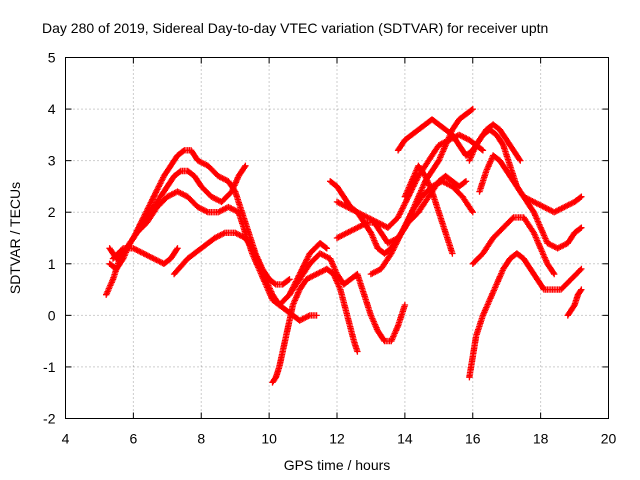 The image size is (640, 480). I want to click on x-tick-label: 10, so click(269, 439).